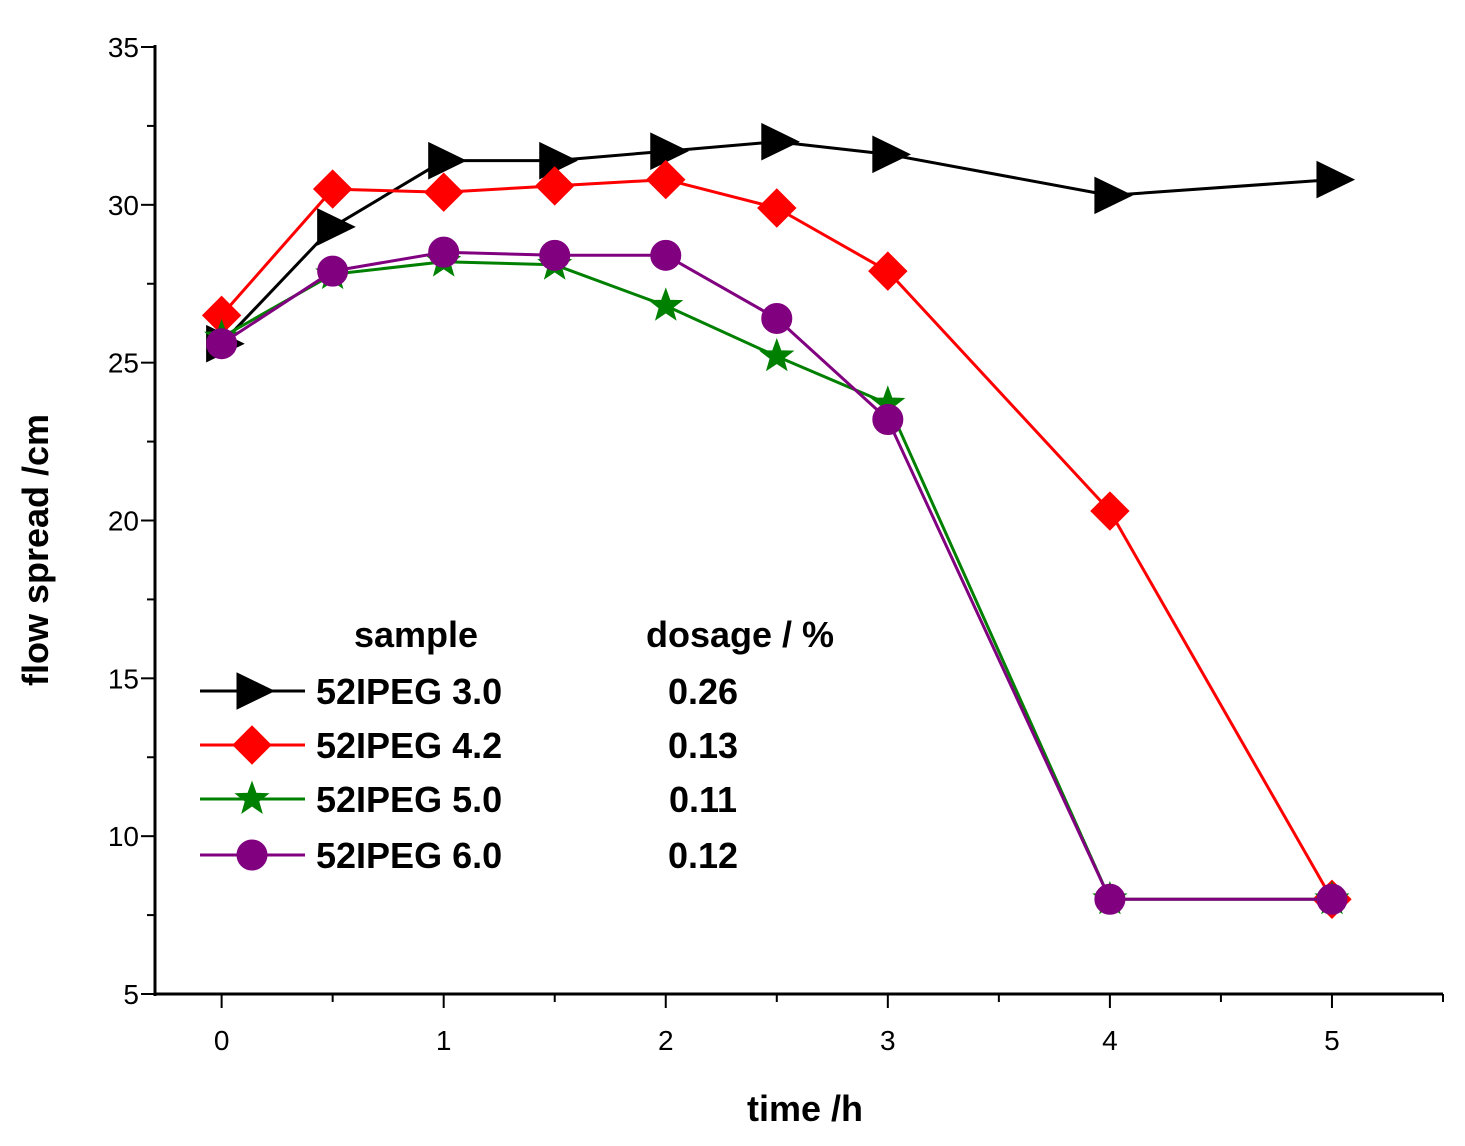 This screenshot has height=1146, width=1465. What do you see at coordinates (123, 678) in the screenshot?
I see `y-tick-label: 15` at bounding box center [123, 678].